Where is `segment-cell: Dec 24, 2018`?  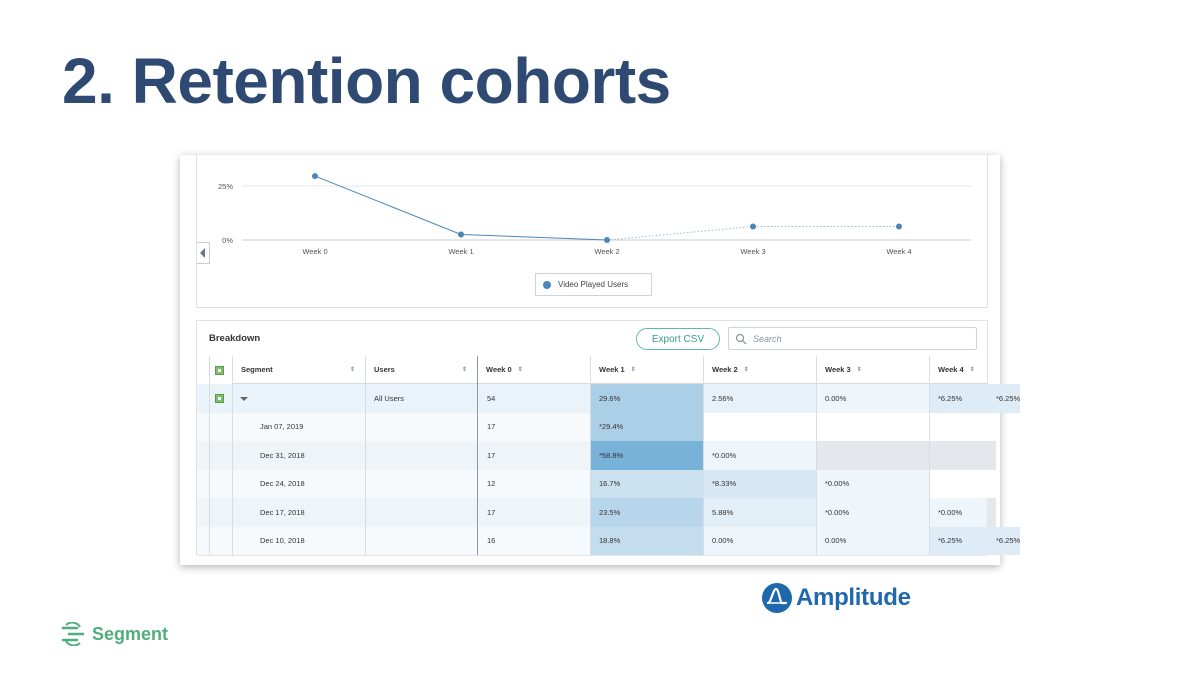
segment-cell: Dec 24, 2018 is located at coordinates (282, 484).